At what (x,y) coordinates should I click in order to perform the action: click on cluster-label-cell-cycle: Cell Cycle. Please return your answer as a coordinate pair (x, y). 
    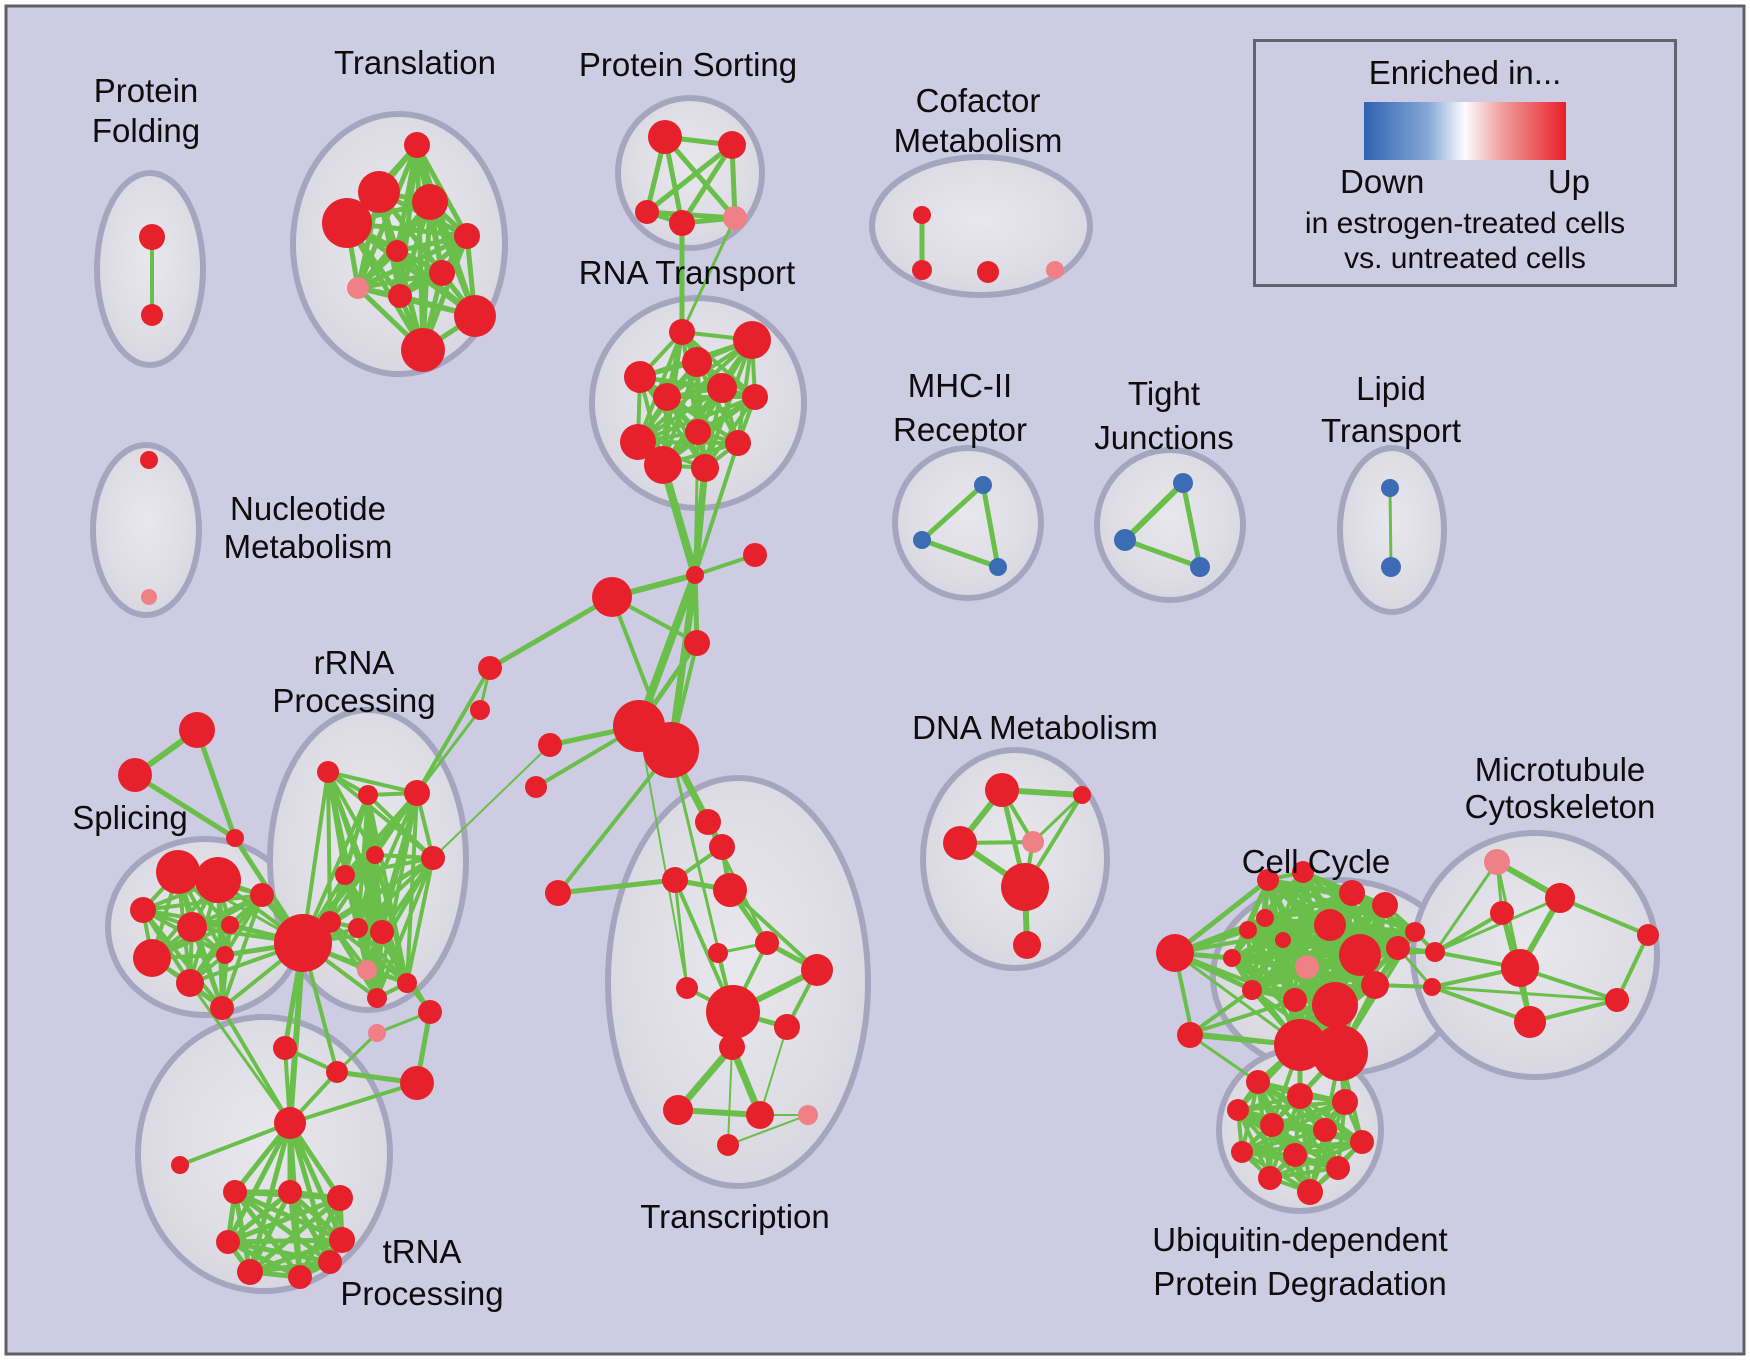
    Looking at the image, I should click on (1316, 861).